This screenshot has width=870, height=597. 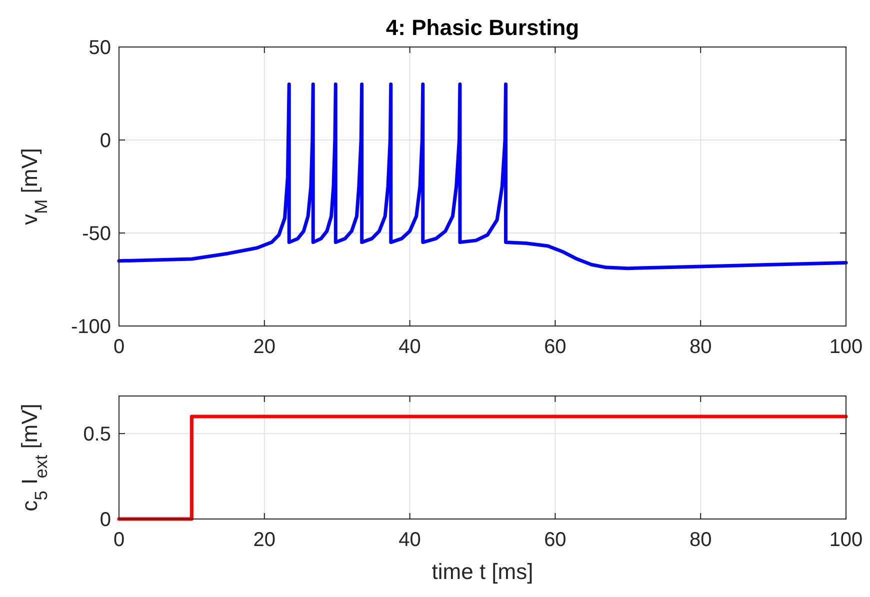 I want to click on y-tick-label: -50, so click(x=96, y=234).